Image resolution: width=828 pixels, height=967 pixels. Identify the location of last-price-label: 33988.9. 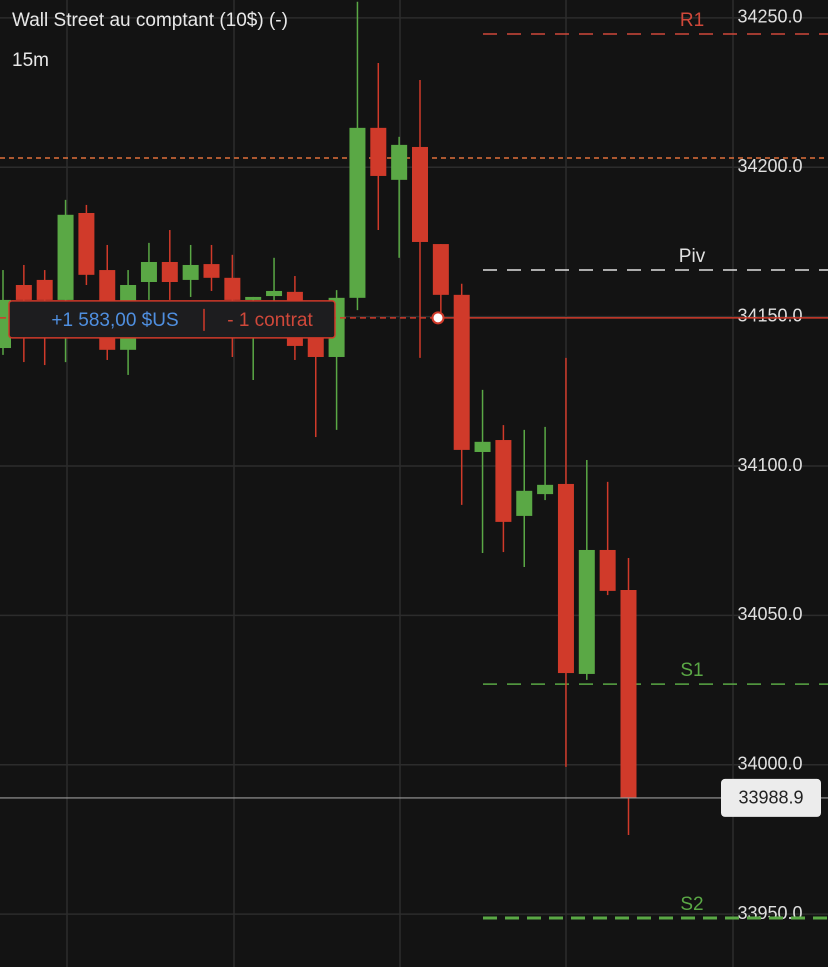
(770, 798).